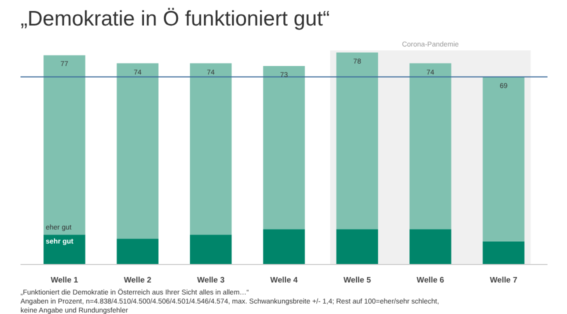 Image resolution: width=567 pixels, height=314 pixels. What do you see at coordinates (430, 280) in the screenshot?
I see `x-tick-label: Welle 6` at bounding box center [430, 280].